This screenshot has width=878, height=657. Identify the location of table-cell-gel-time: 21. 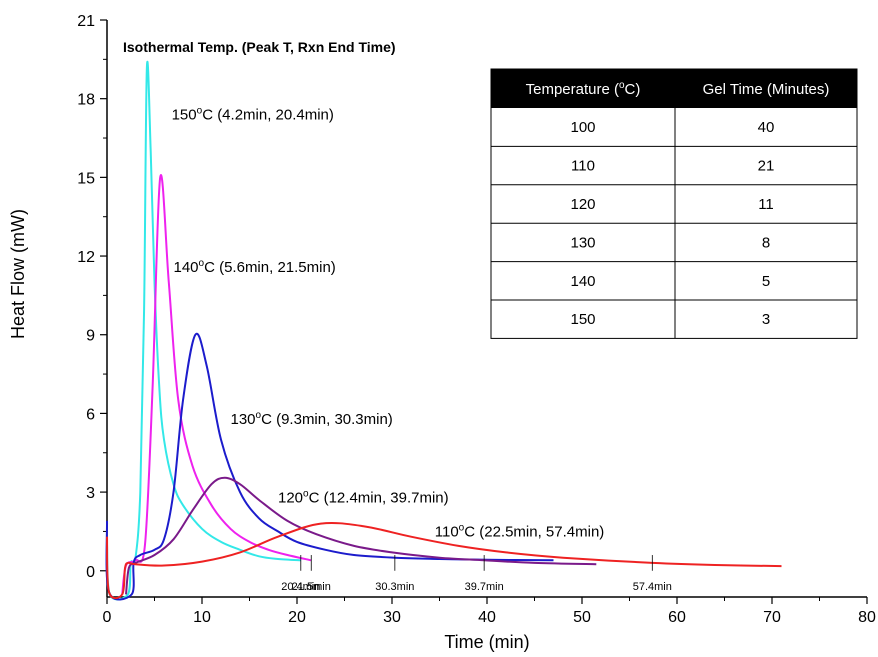
(766, 166).